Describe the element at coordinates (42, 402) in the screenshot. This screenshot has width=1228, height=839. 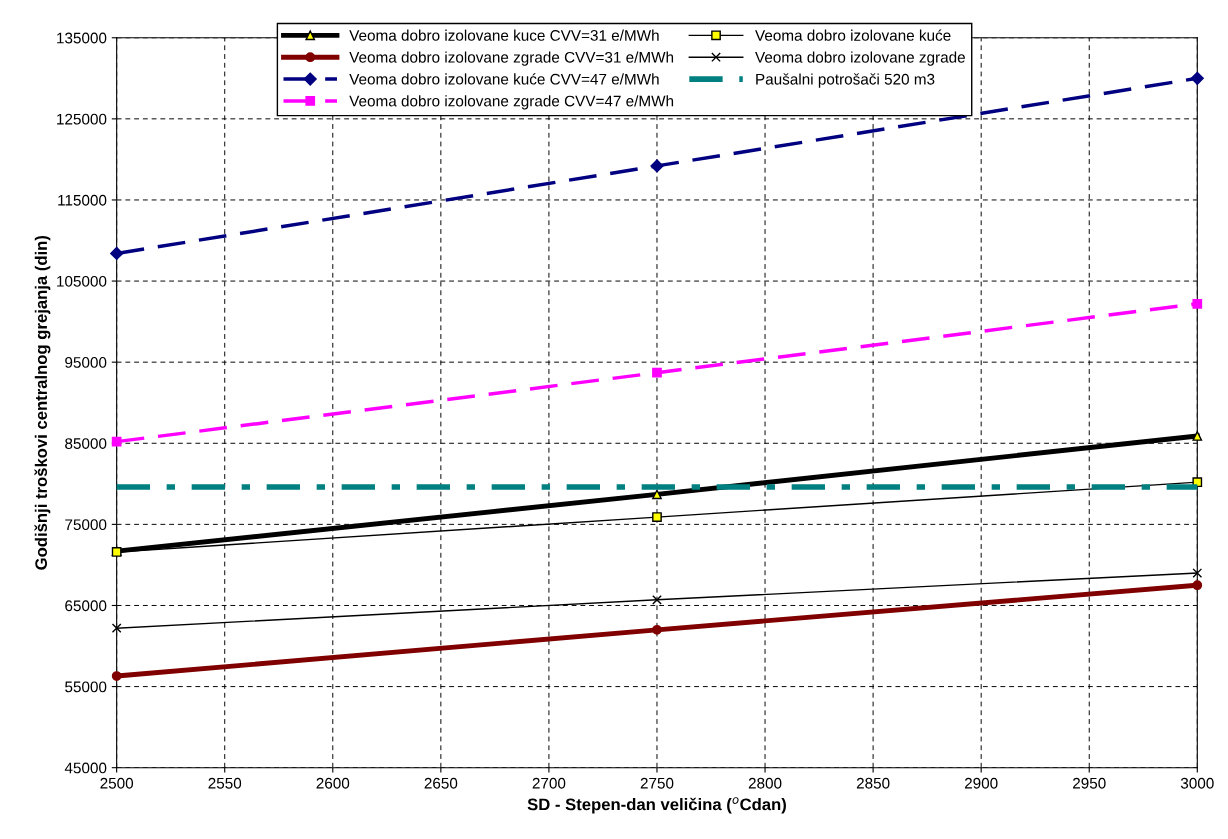
I see `y-axis-title: Godišnji troškovi centralnog grejanja (din)` at that location.